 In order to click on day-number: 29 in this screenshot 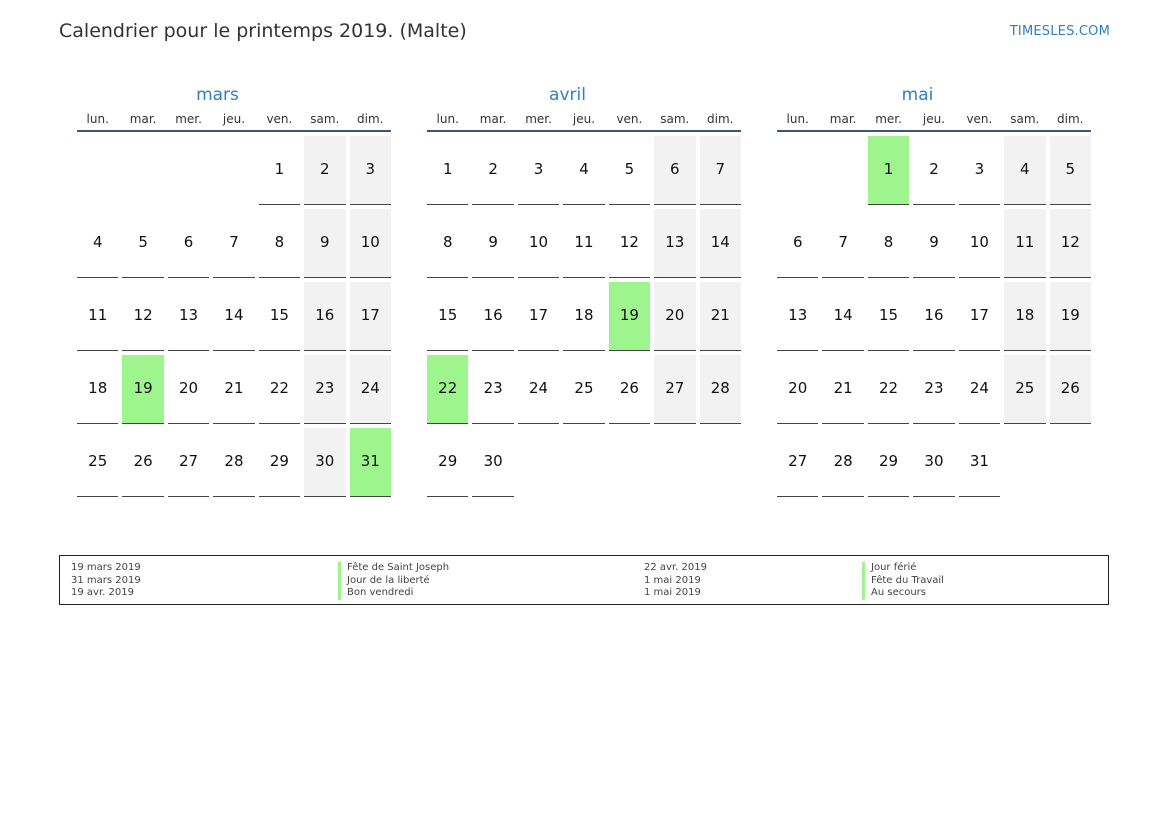, I will do `click(279, 461)`.